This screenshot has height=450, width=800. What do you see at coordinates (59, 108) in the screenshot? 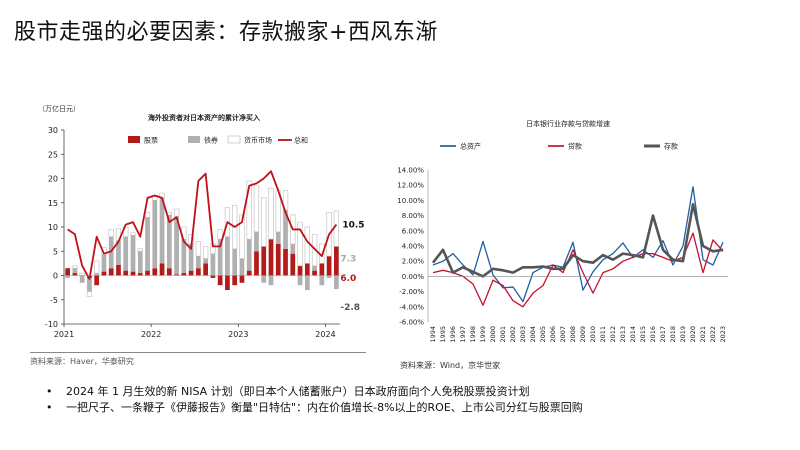
I see `chart1-ylabel: （万亿日元）` at bounding box center [59, 108].